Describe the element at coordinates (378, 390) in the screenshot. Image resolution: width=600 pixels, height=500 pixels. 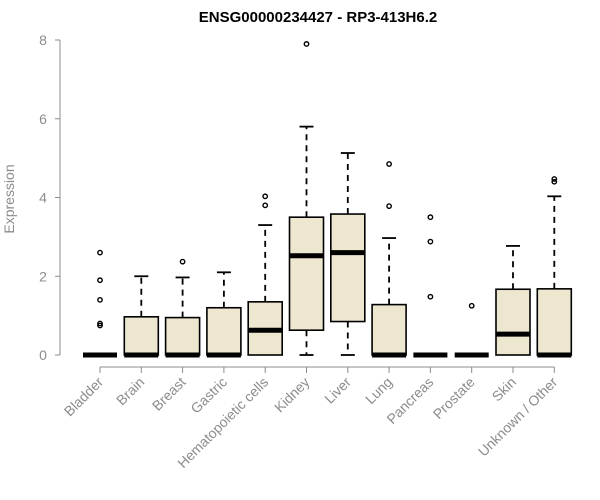
I see `x-tick-label: Lung` at that location.